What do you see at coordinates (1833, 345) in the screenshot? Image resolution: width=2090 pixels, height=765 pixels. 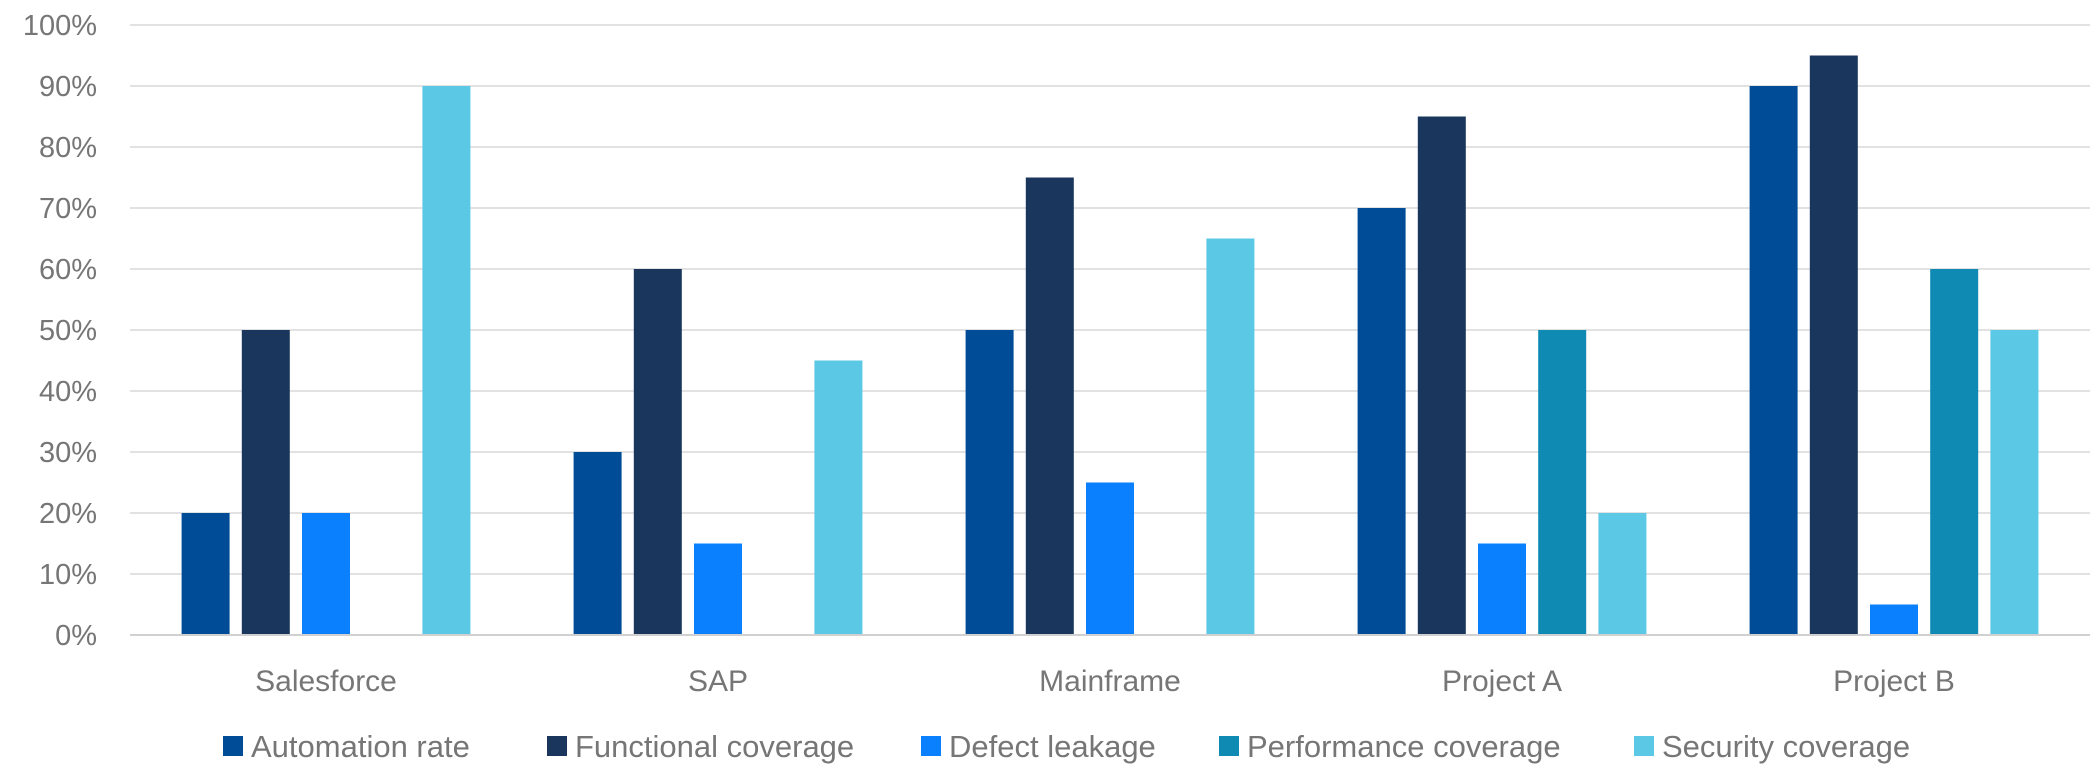 I see `bar-functional-coverage-project-b` at bounding box center [1833, 345].